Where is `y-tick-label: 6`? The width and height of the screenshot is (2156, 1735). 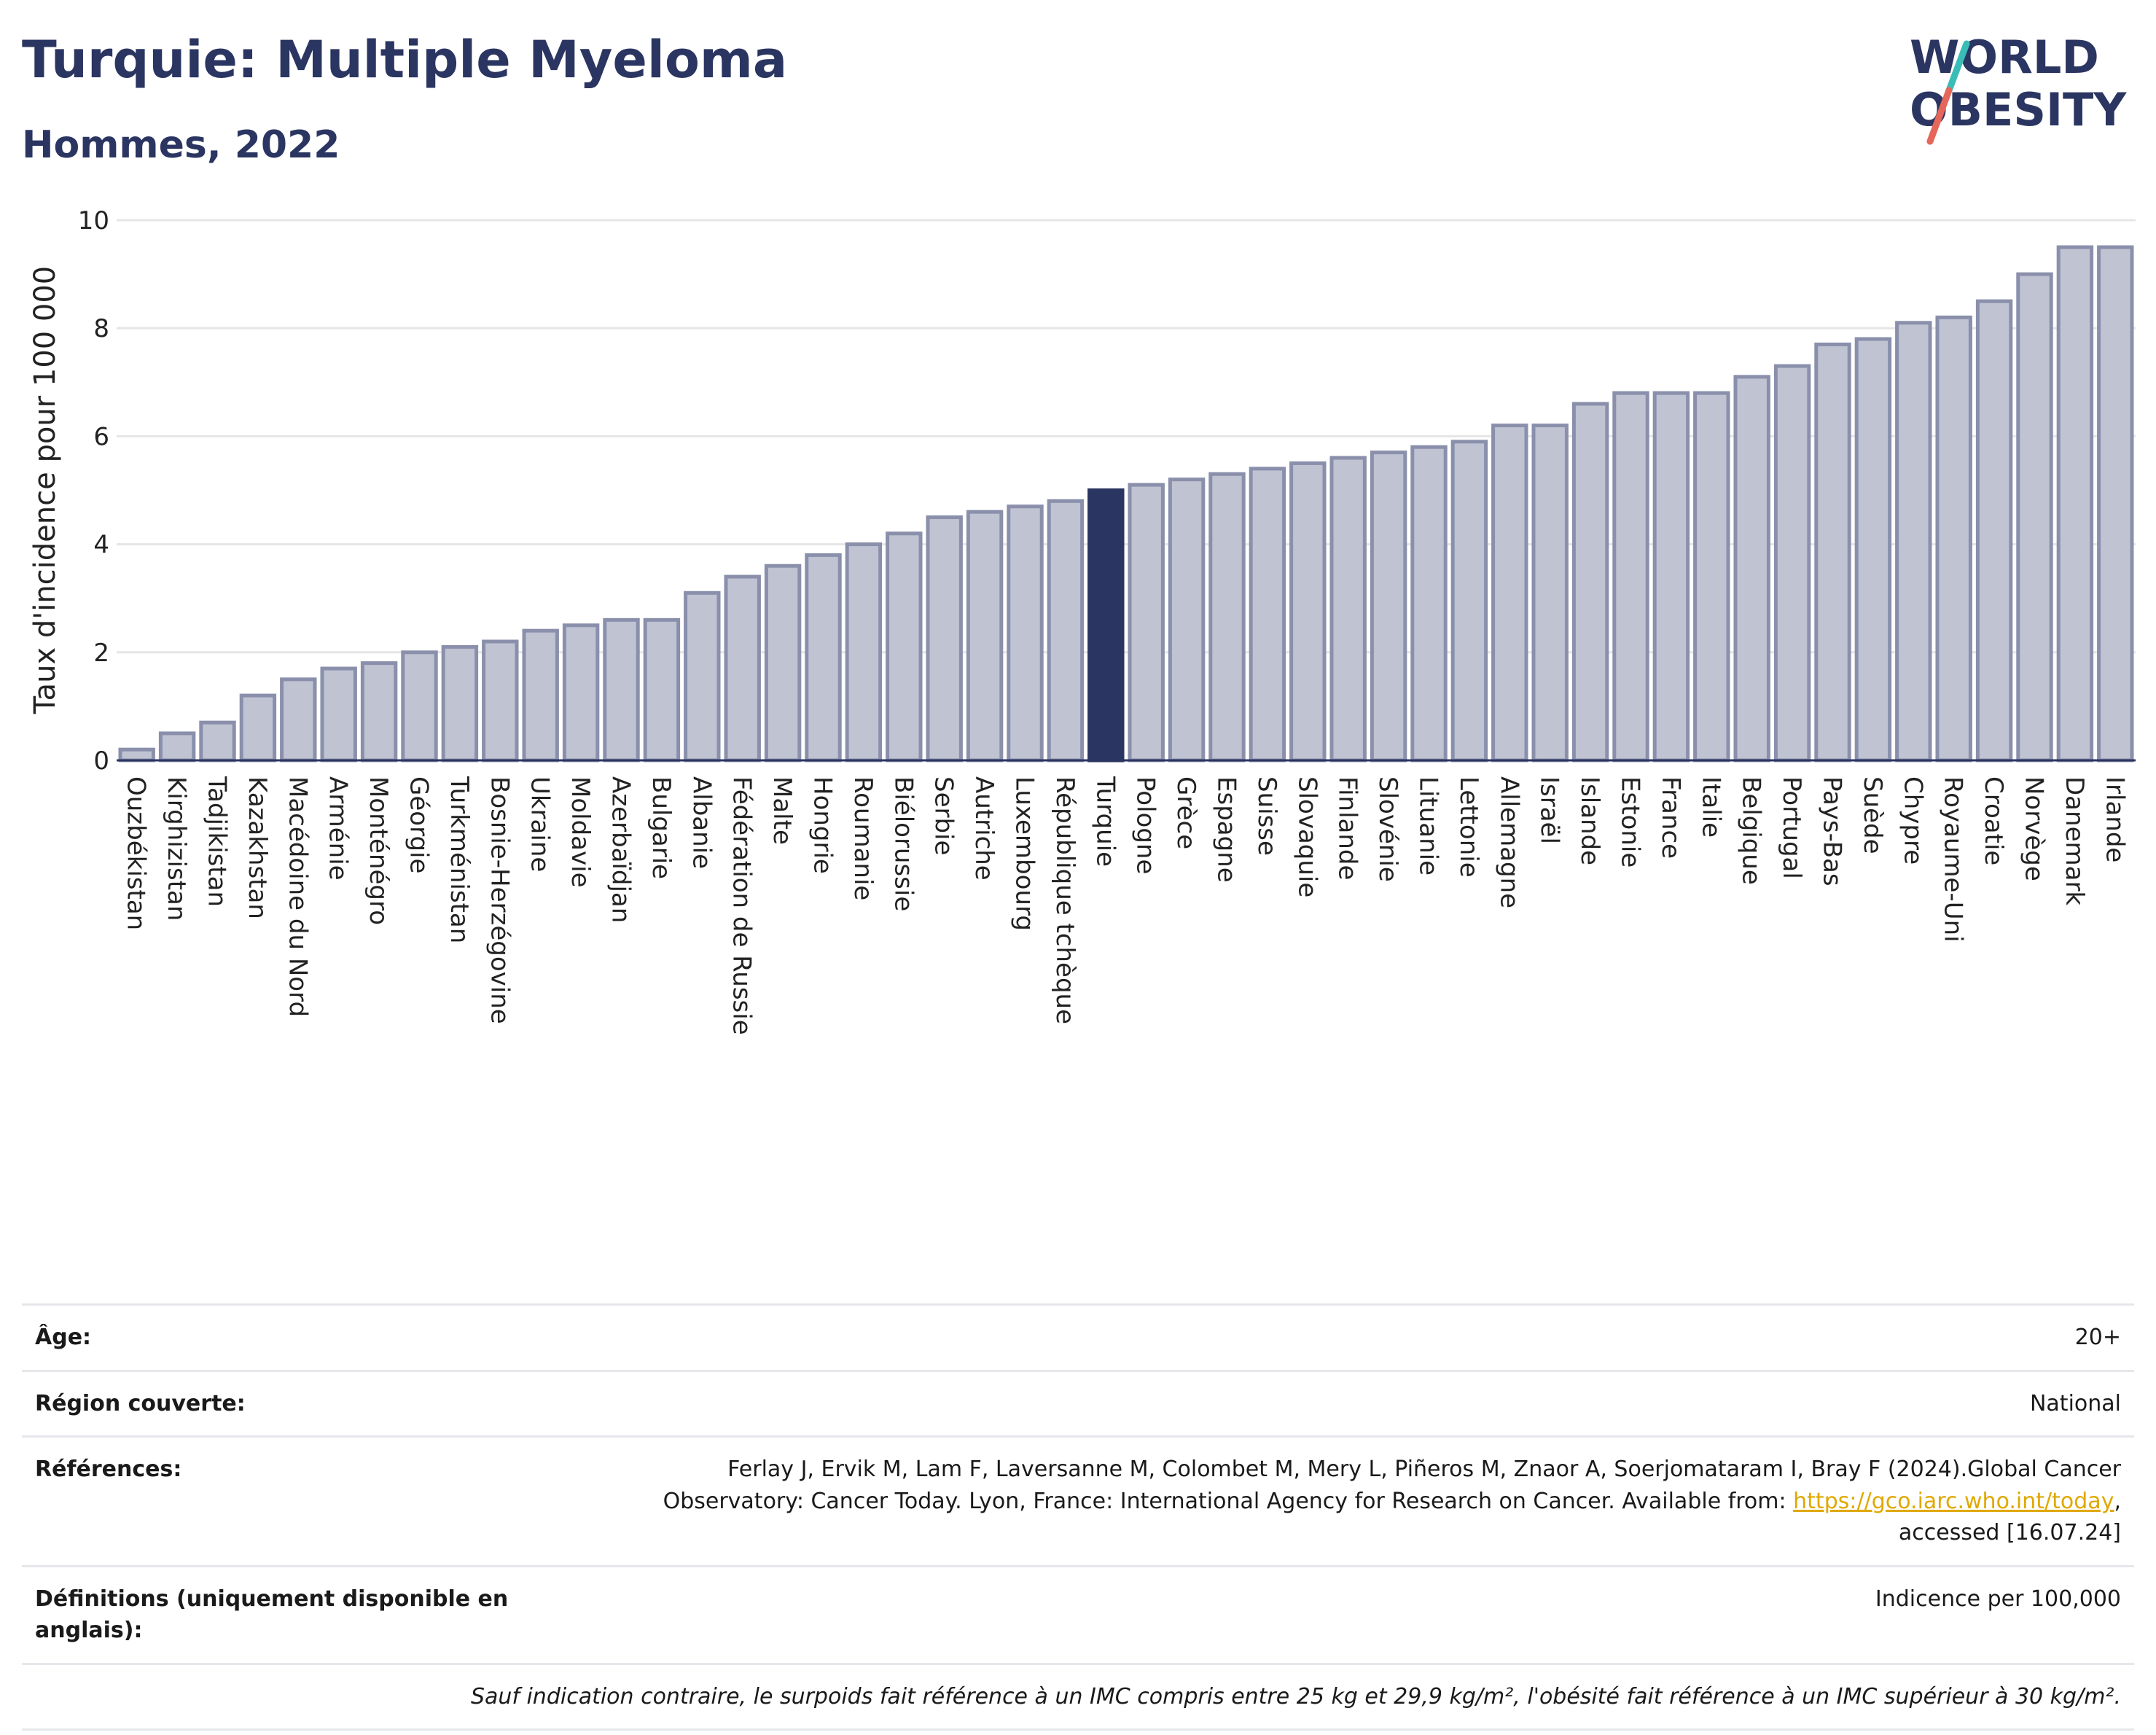
y-tick-label: 6 is located at coordinates (101, 436).